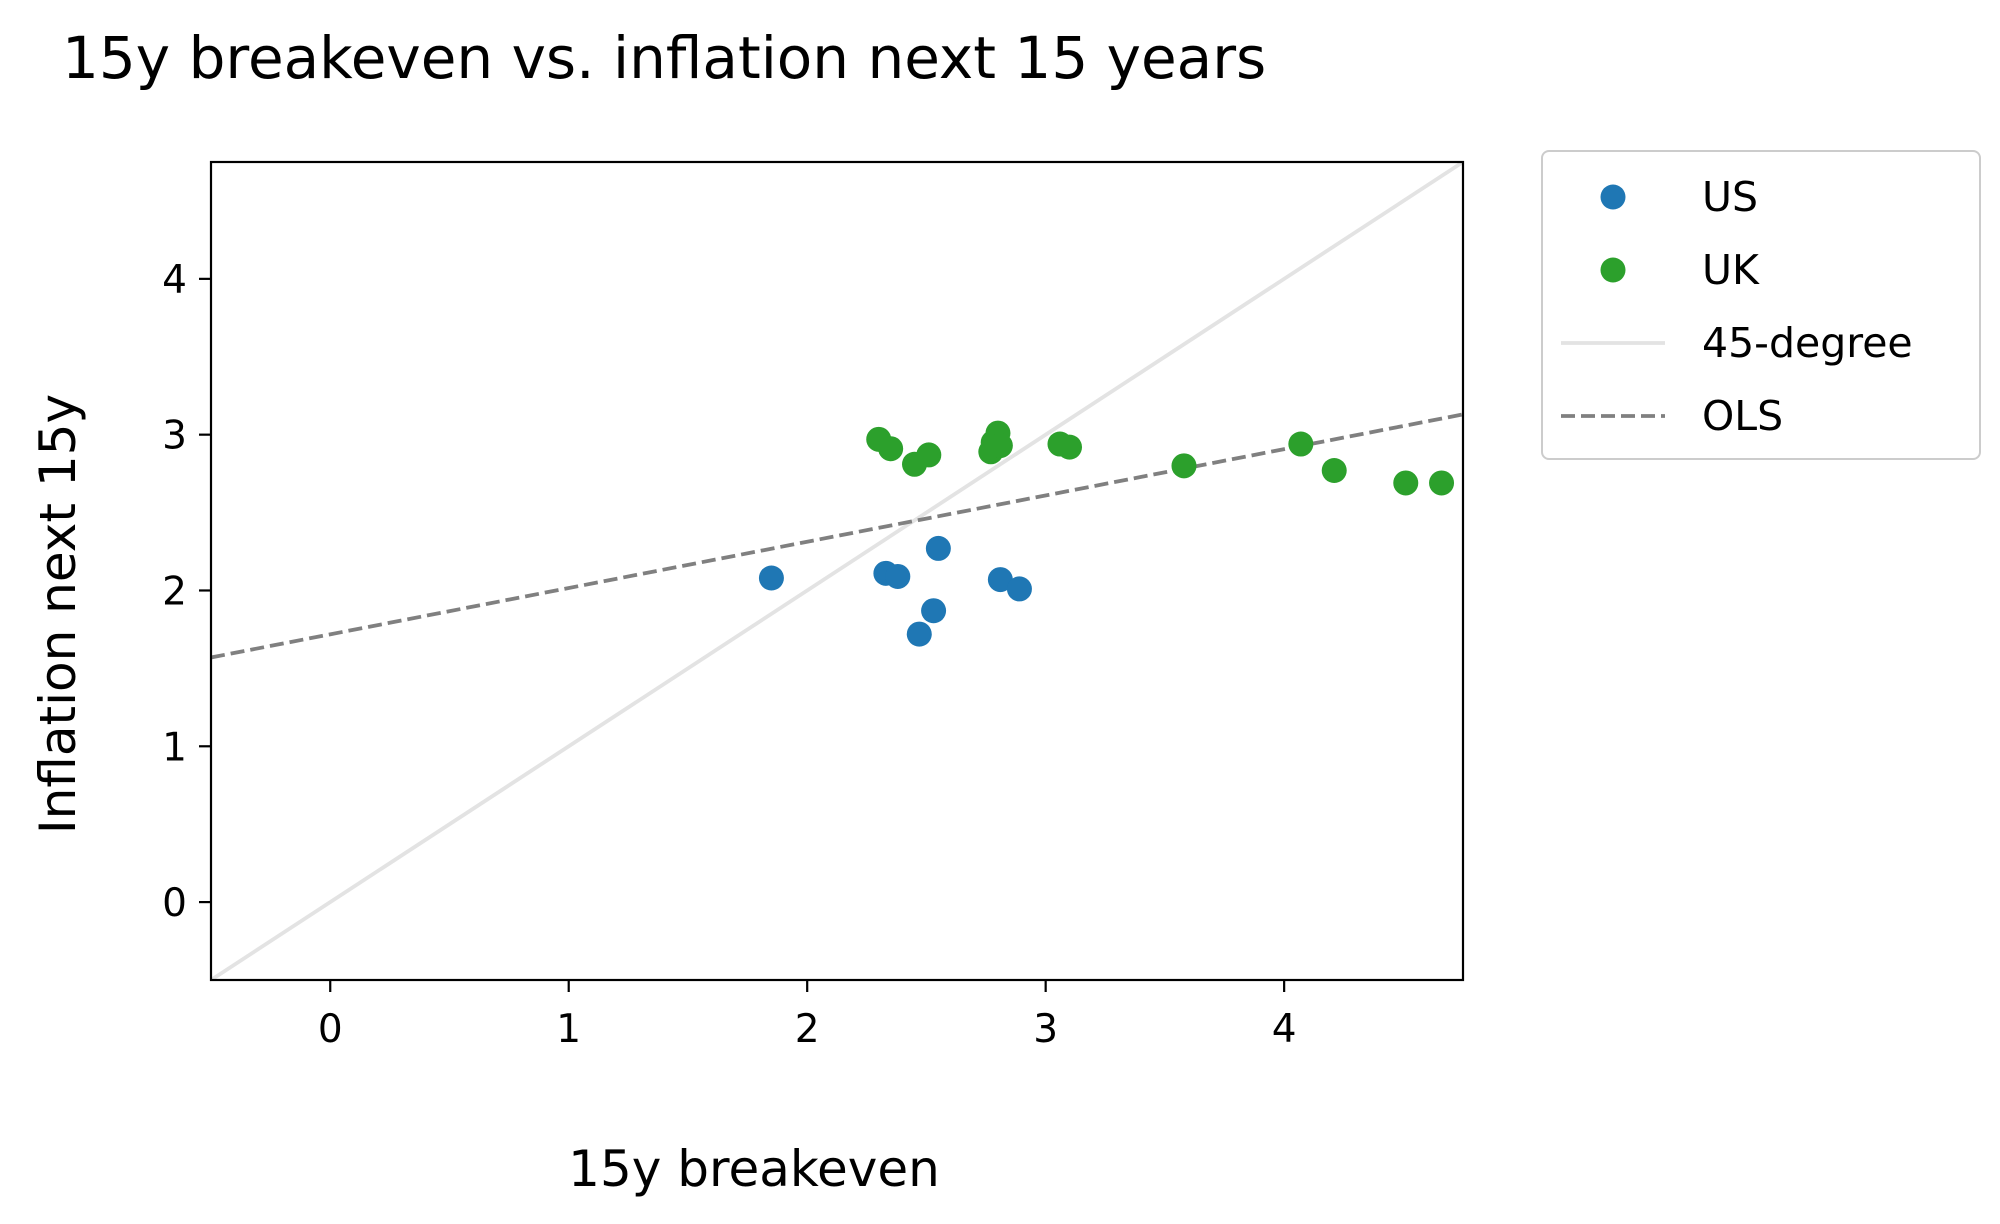 This screenshot has width=2000, height=1224. Describe the element at coordinates (58, 614) in the screenshot. I see `y-axis-label: Inflation next 15y` at that location.